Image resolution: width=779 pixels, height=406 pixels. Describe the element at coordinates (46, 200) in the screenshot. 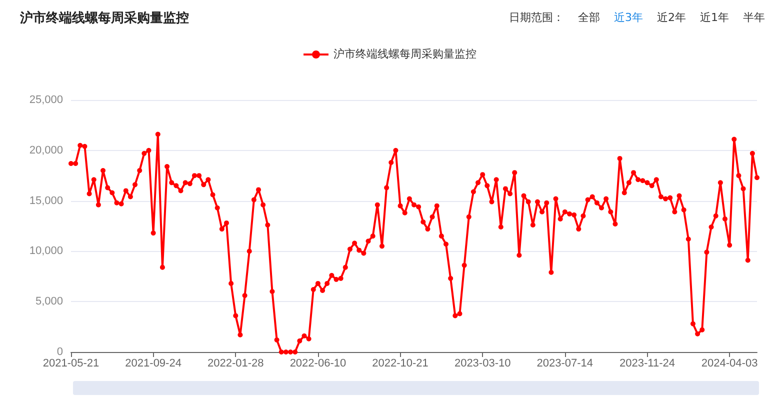

I see `y-tick-label: 15,000` at that location.